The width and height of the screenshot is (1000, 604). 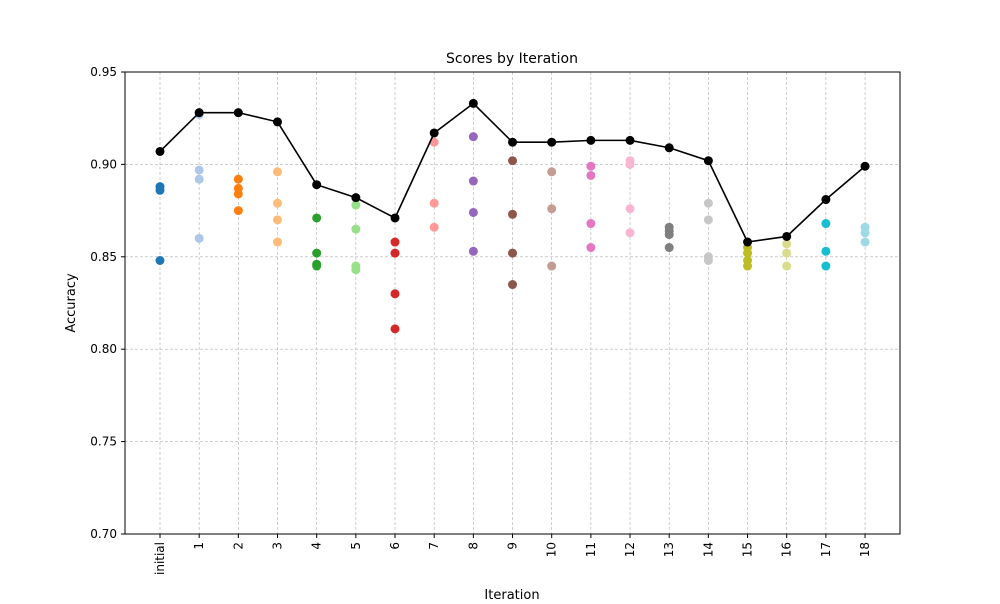 I want to click on x-tick-label: 15, so click(x=748, y=549).